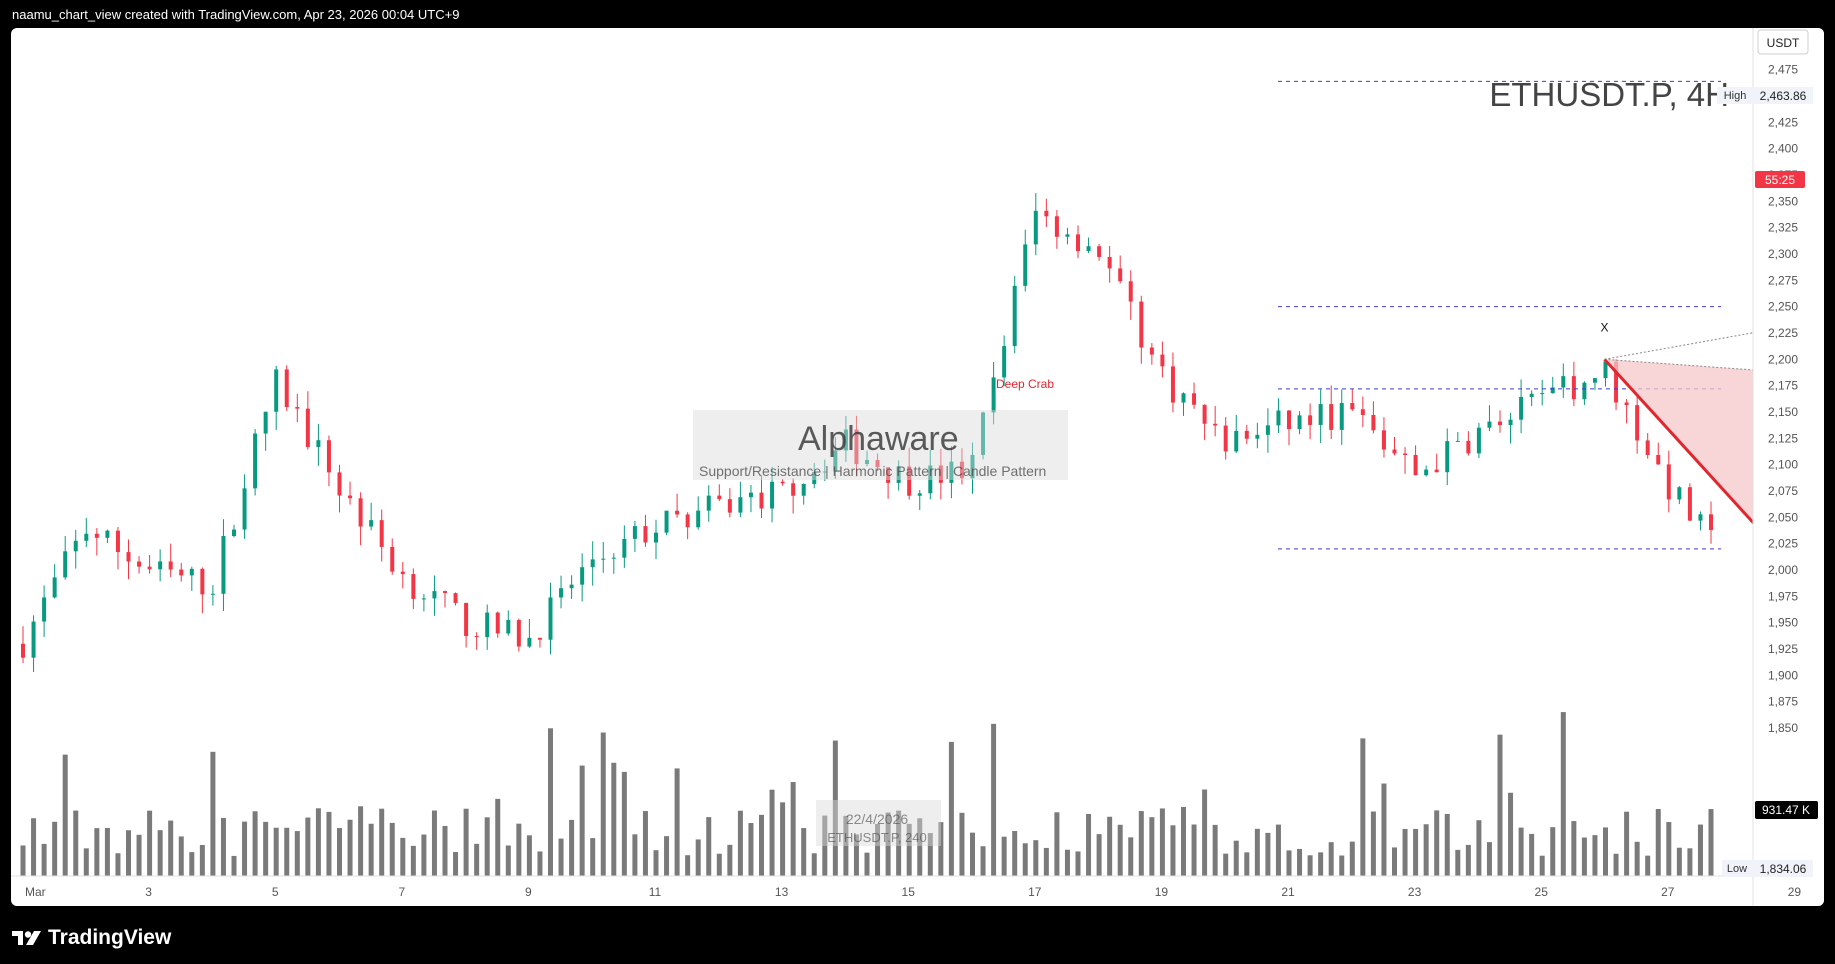 Image resolution: width=1835 pixels, height=964 pixels. Describe the element at coordinates (1542, 892) in the screenshot. I see `time-tick-label: 25` at that location.